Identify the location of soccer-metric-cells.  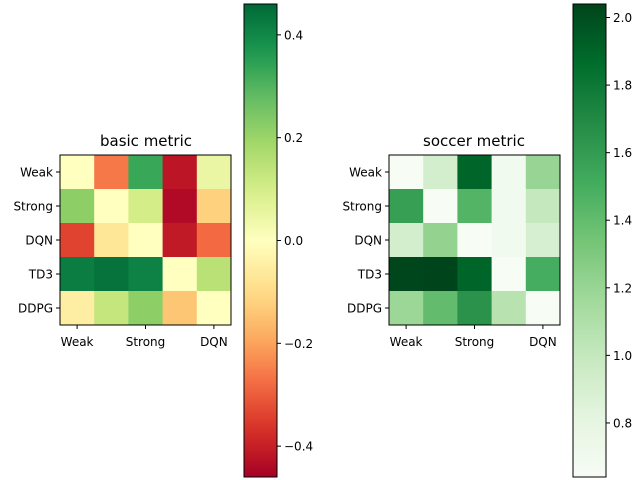
(475, 240).